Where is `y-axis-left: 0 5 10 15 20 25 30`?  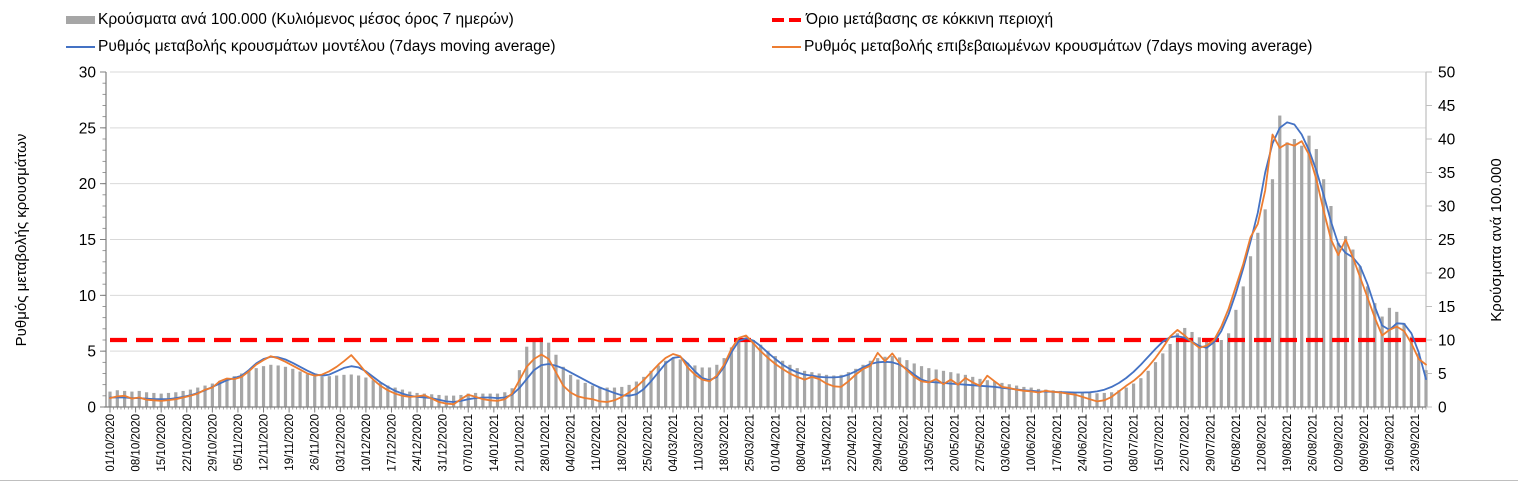 y-axis-left: 0 5 10 15 20 25 30 is located at coordinates (93, 241).